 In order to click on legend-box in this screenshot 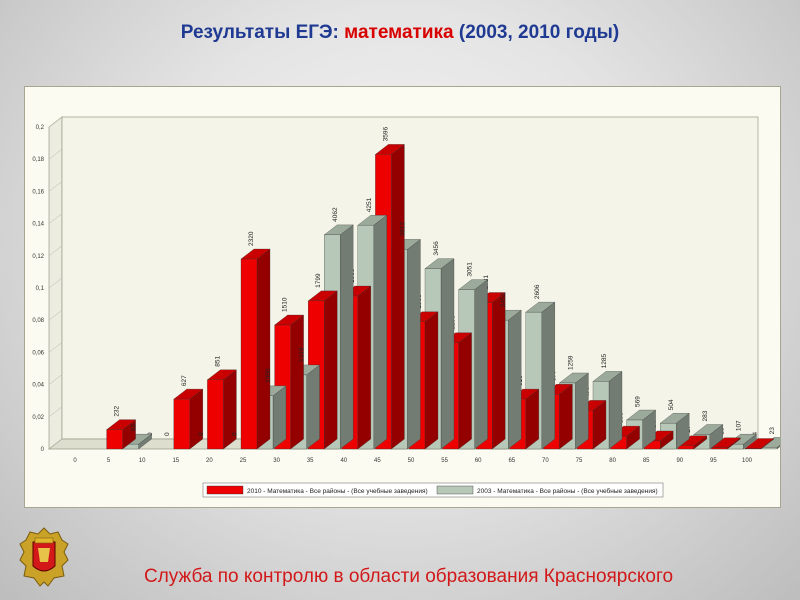, I will do `click(433, 490)`.